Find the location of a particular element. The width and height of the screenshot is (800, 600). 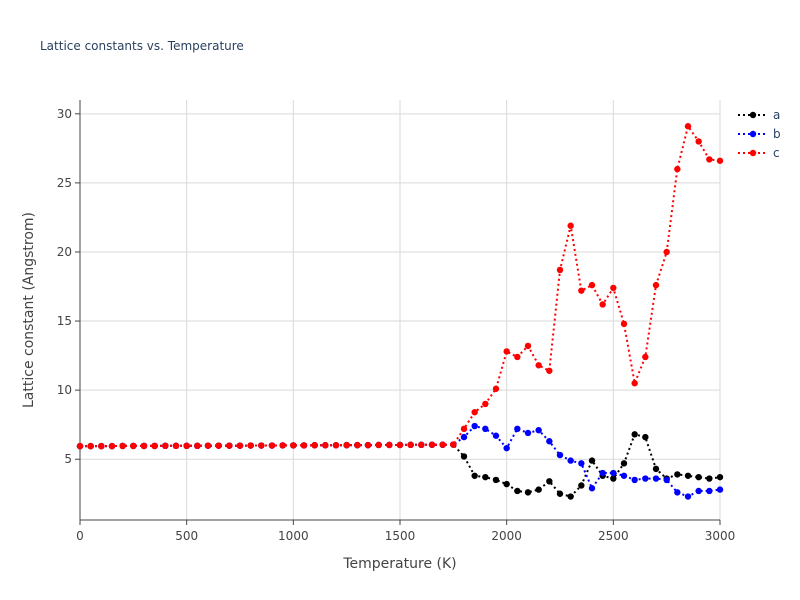

legend-label: a is located at coordinates (776, 115).